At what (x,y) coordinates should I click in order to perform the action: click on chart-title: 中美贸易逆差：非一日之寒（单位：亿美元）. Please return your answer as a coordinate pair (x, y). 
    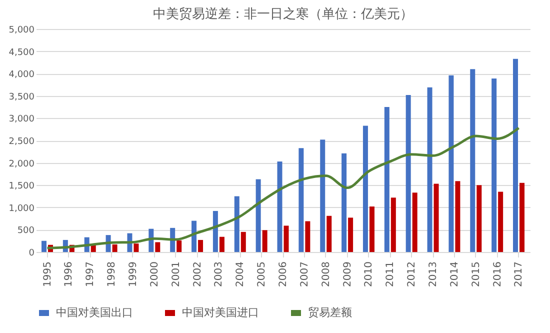
    Looking at the image, I should click on (283, 14).